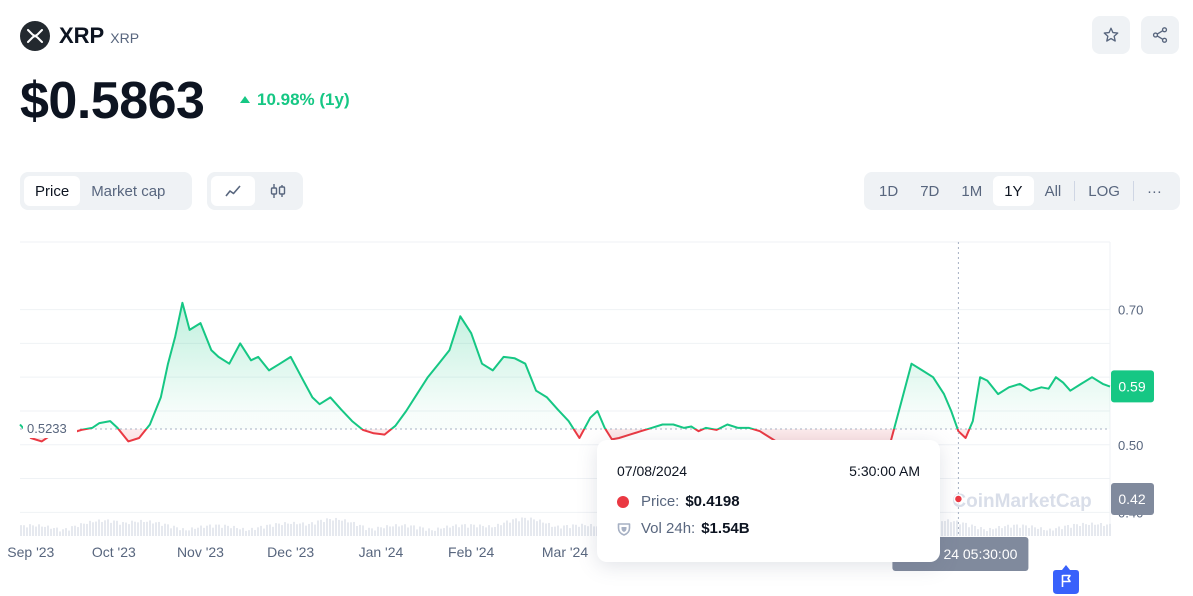 Image resolution: width=1193 pixels, height=596 pixels. I want to click on x-tick-label: Jan '24, so click(381, 552).